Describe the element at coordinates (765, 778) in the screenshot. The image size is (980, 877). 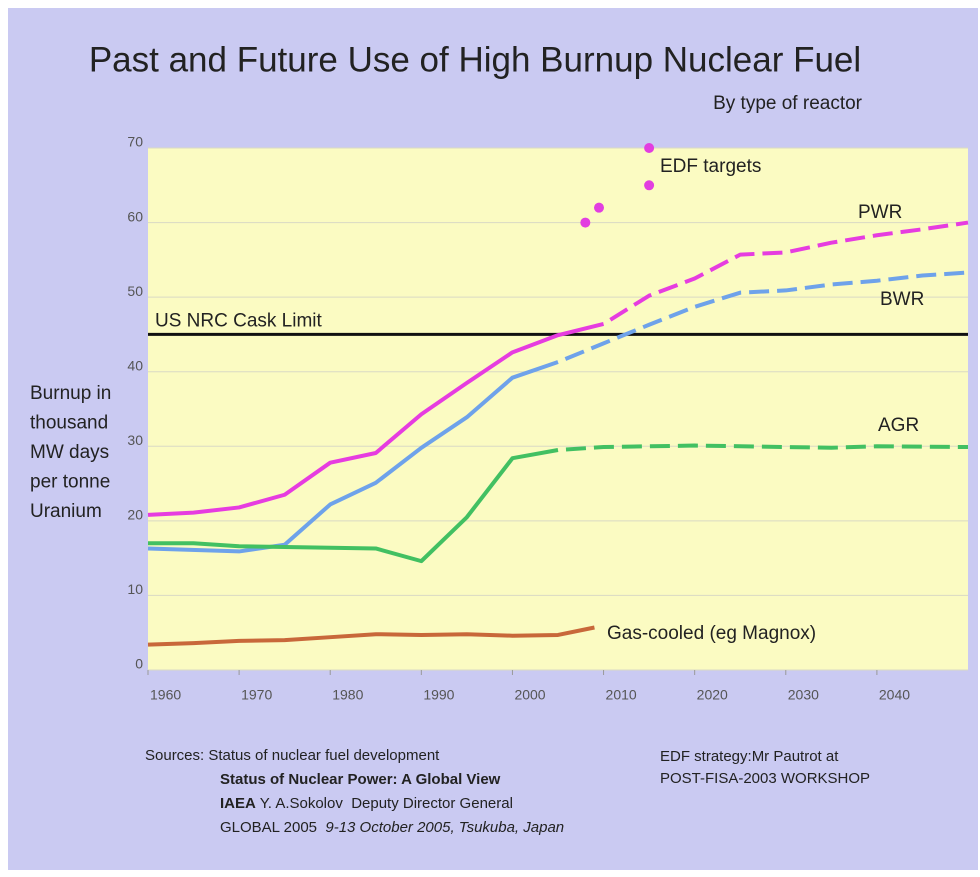
I see `edf-note: POST-FISA-2003 WORKSHOP` at that location.